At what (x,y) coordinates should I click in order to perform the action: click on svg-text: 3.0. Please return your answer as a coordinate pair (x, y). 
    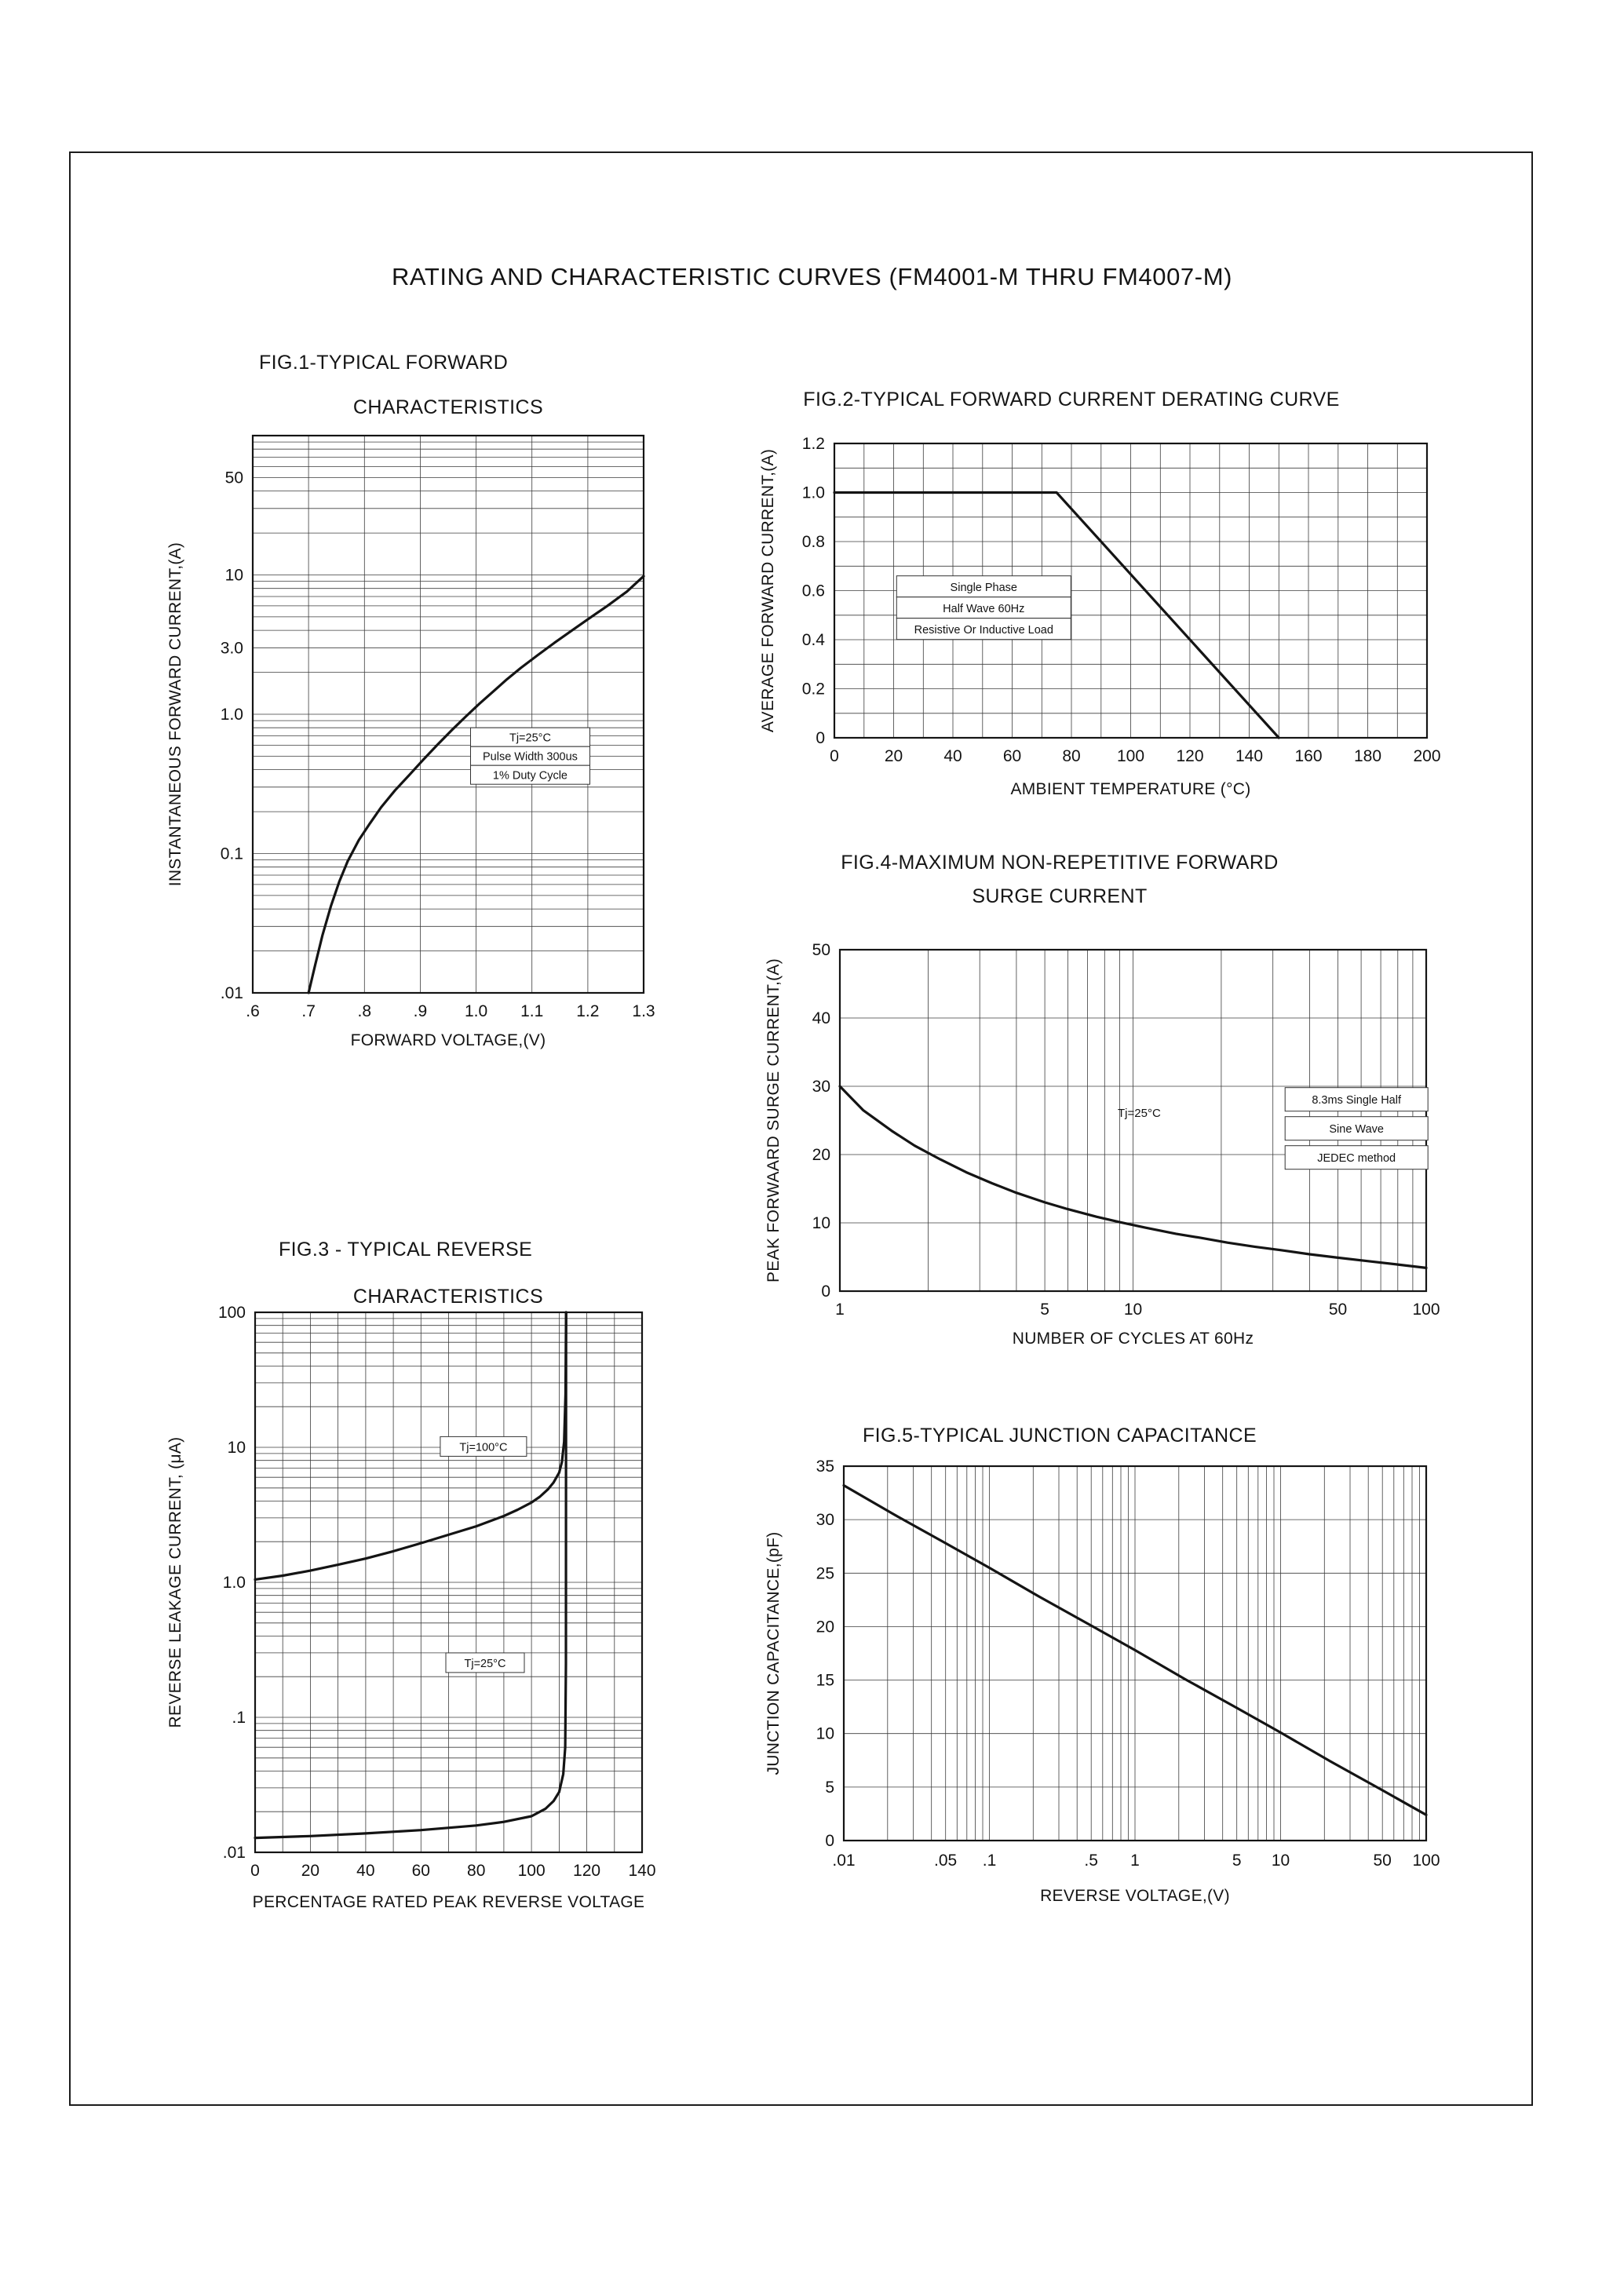
    Looking at the image, I should click on (232, 648).